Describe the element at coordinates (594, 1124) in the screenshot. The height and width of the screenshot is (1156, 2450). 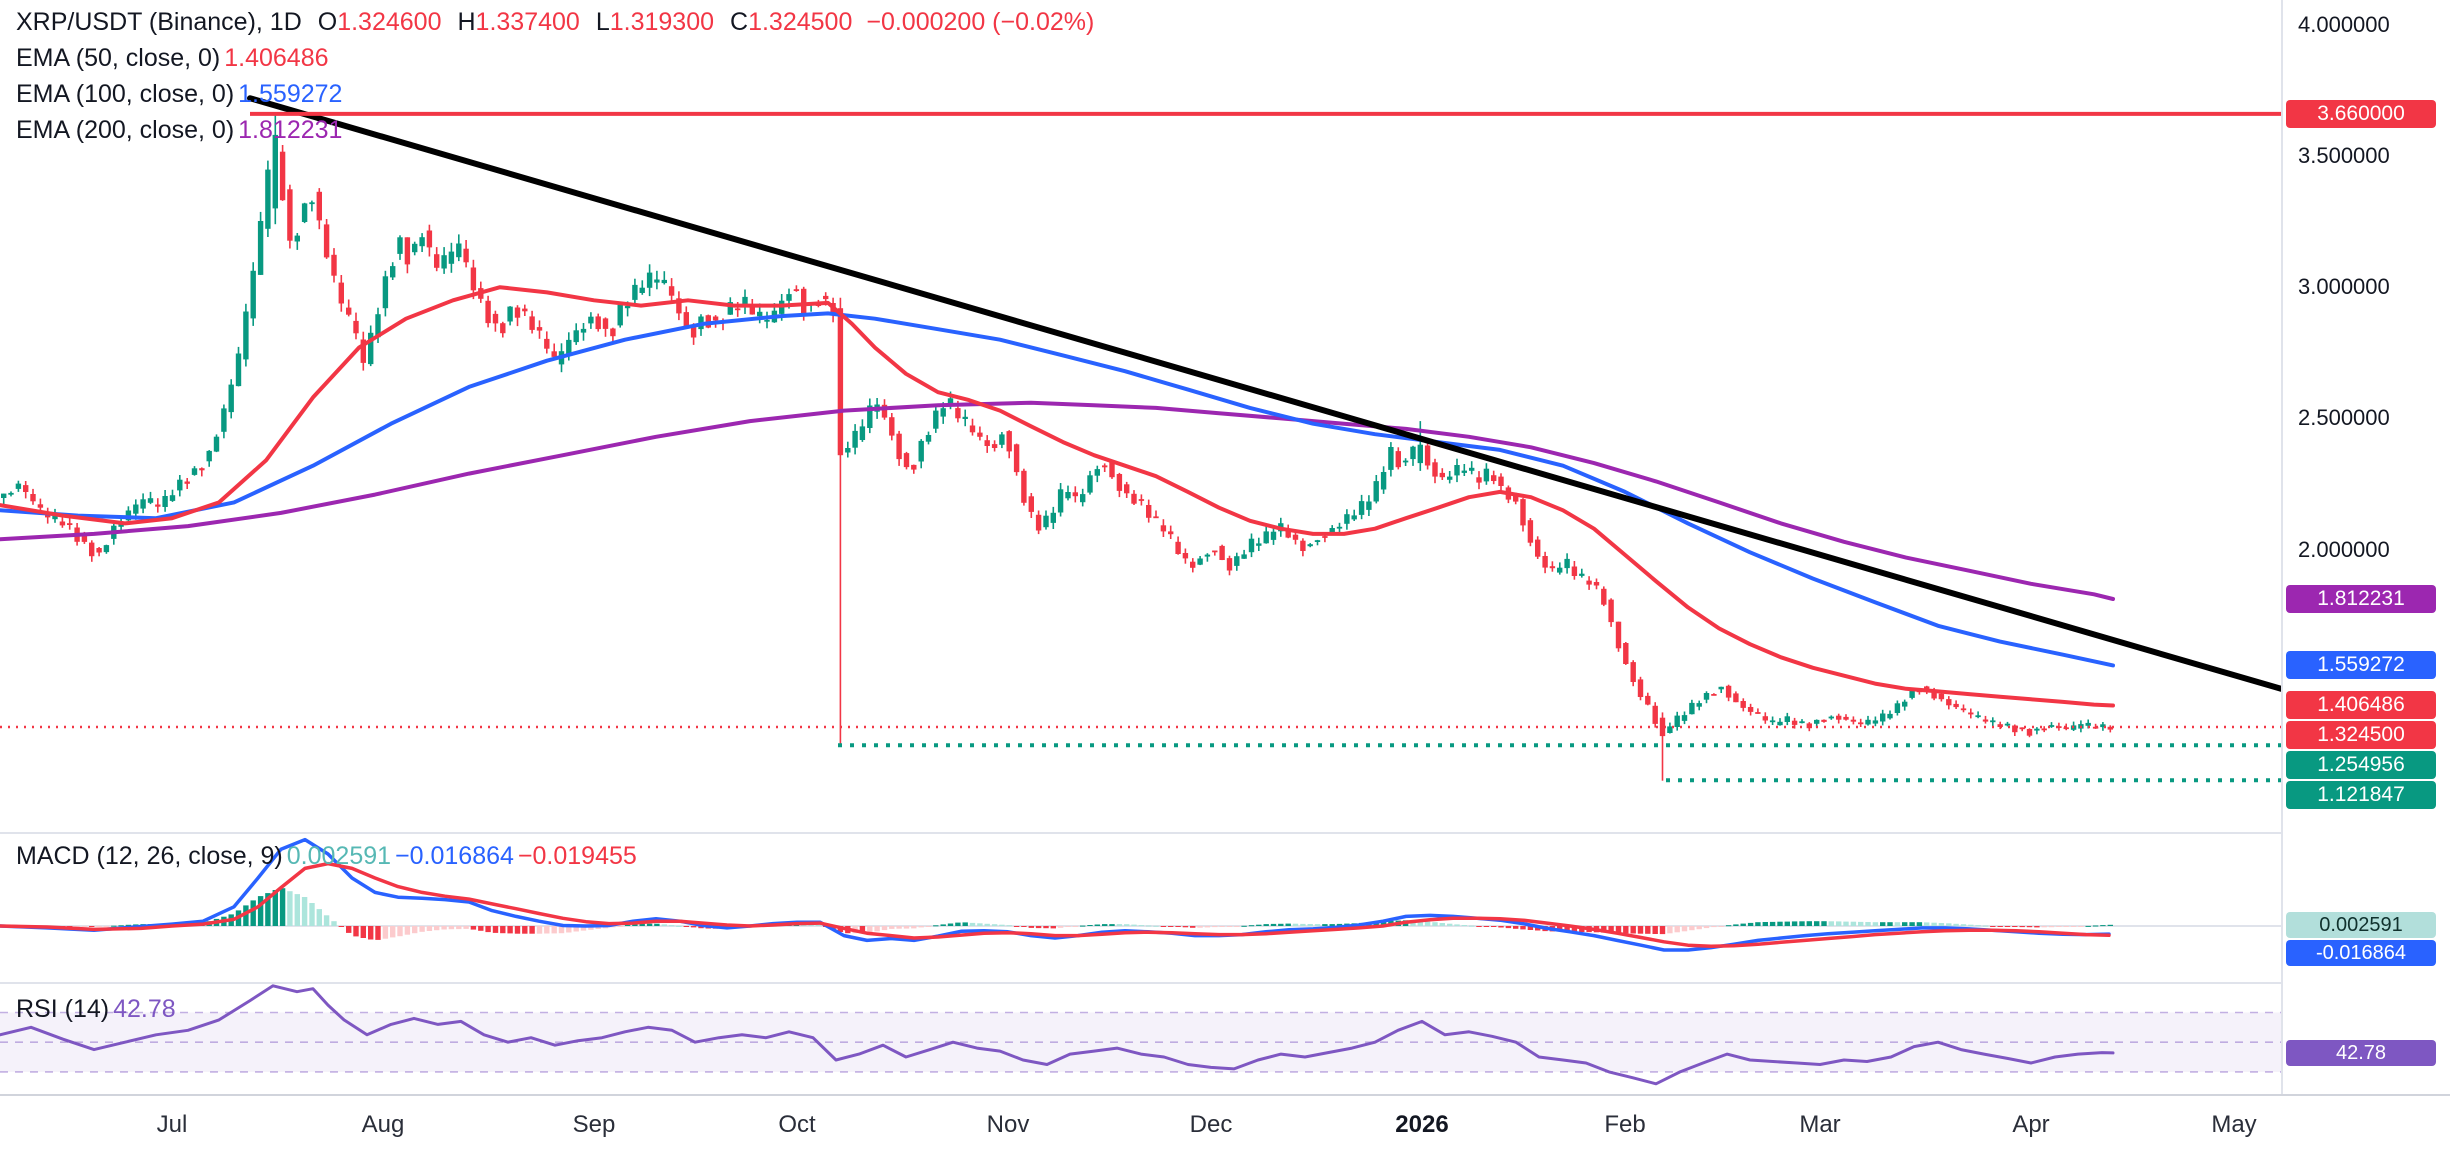
I see `time-axis-label-Sep: Sep` at that location.